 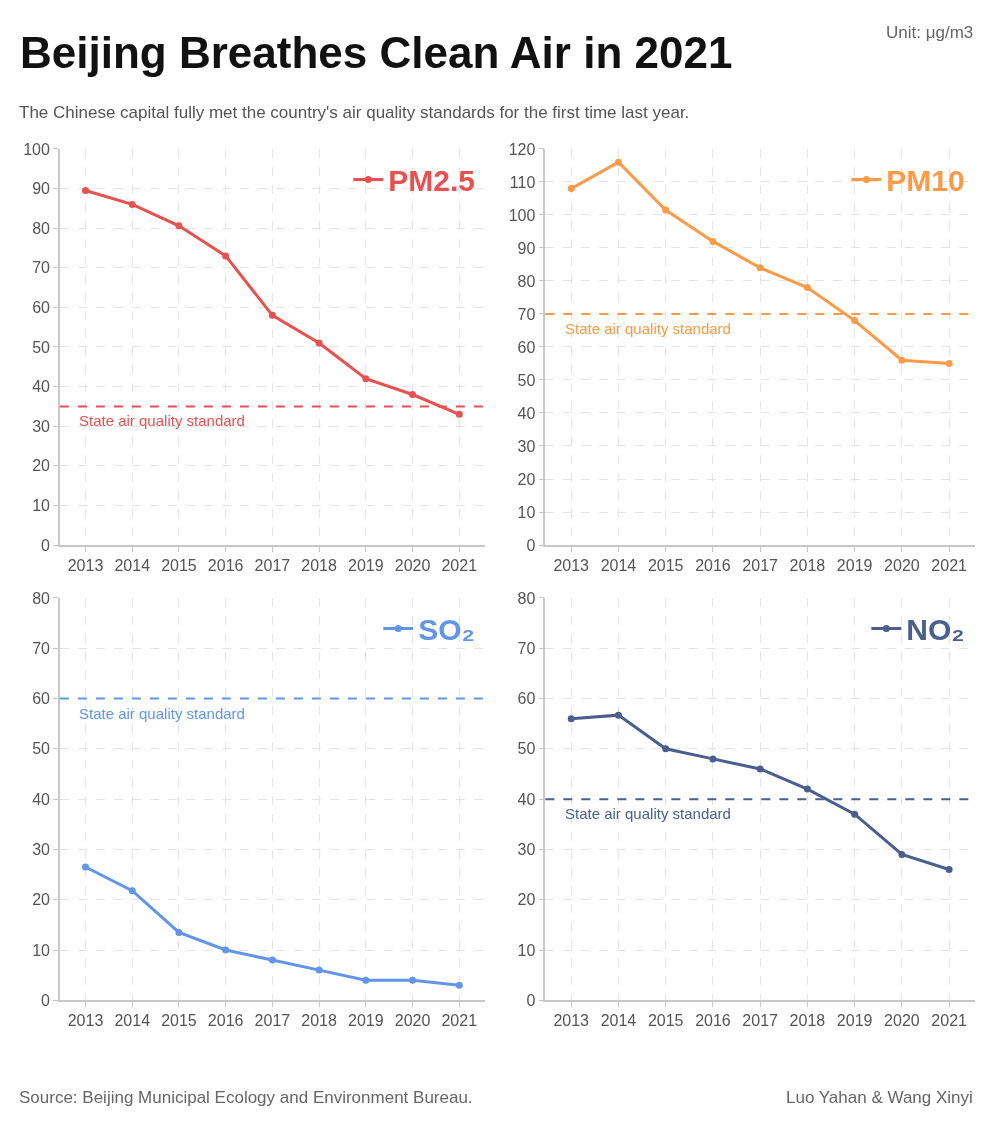 What do you see at coordinates (925, 181) in the screenshot?
I see `legend-label: PM10` at bounding box center [925, 181].